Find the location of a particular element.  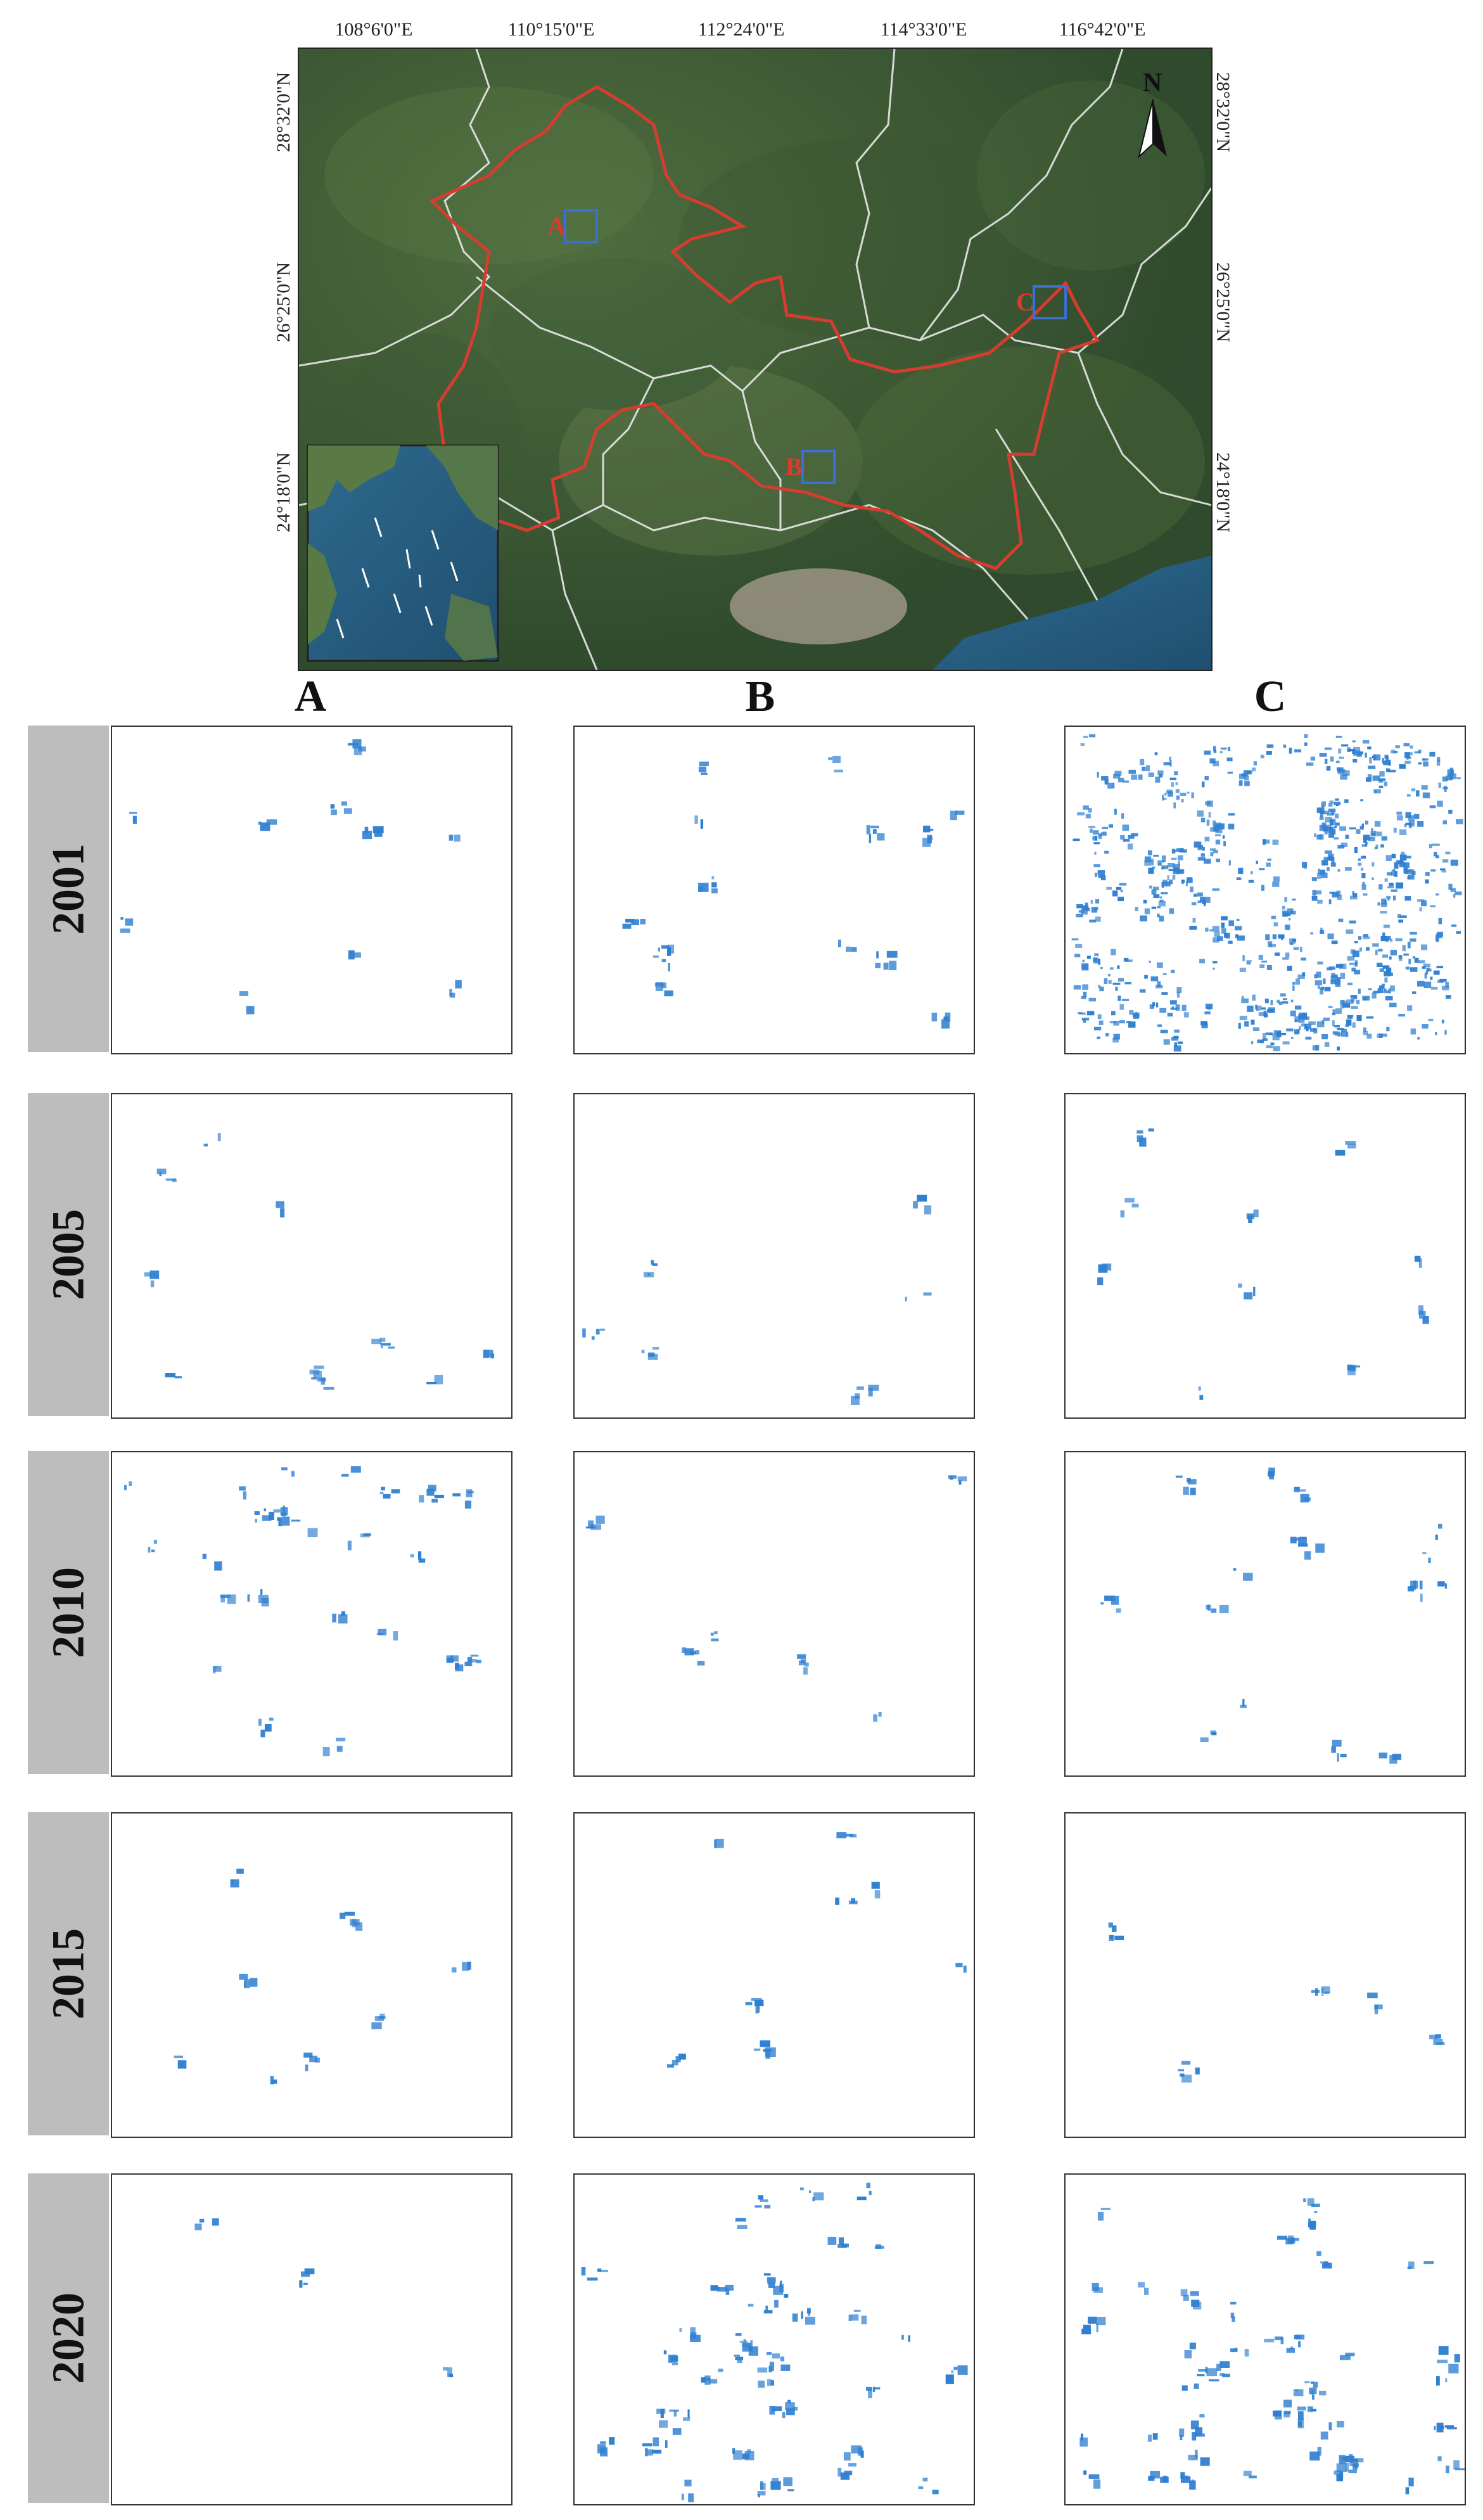

lat-label: 28°32'0"N is located at coordinates (284, 112).